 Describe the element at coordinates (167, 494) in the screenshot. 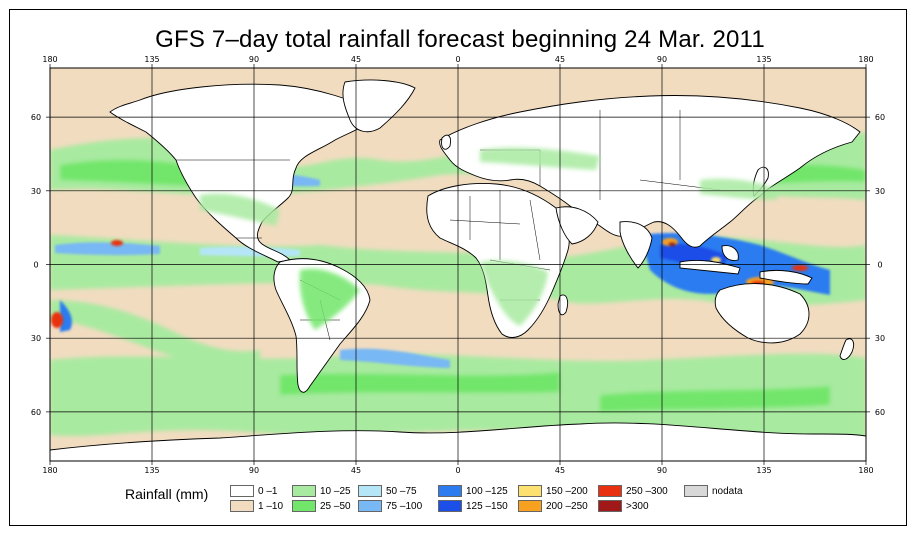

I see `legend-title: Rainfall (mm)` at that location.